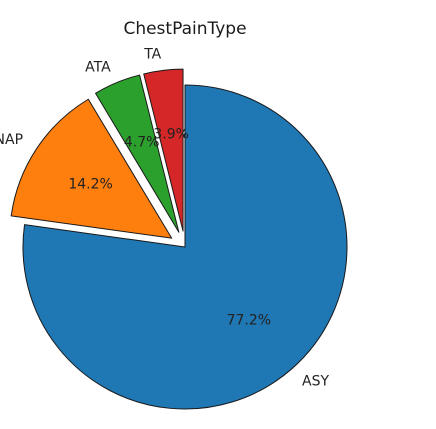 The height and width of the screenshot is (429, 436). What do you see at coordinates (184, 29) in the screenshot?
I see `chart-title: ChestPainType` at bounding box center [184, 29].